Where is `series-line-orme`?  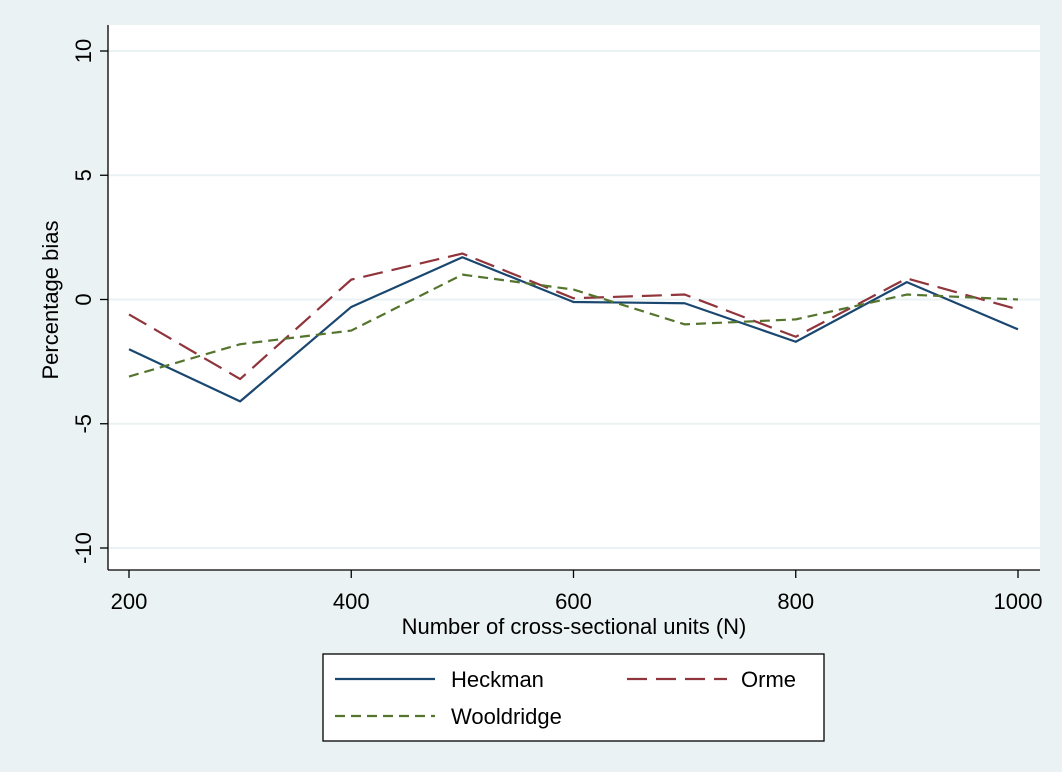 series-line-orme is located at coordinates (573, 316).